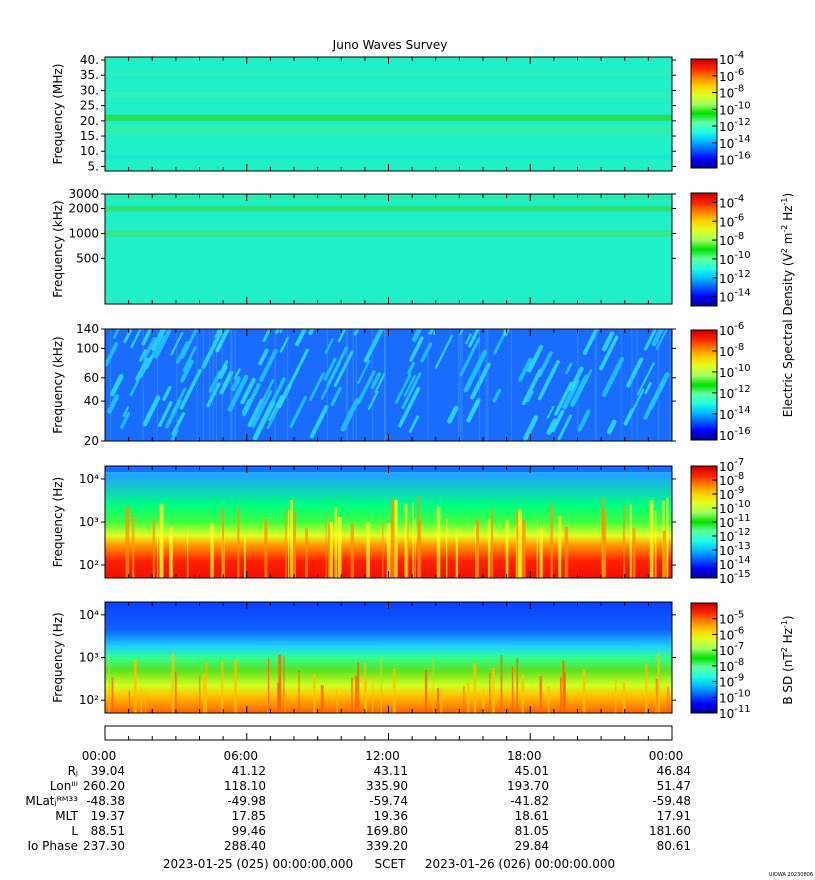 This screenshot has height=880, width=815. Describe the element at coordinates (89, 658) in the screenshot. I see `y-tick-label: 10³` at that location.